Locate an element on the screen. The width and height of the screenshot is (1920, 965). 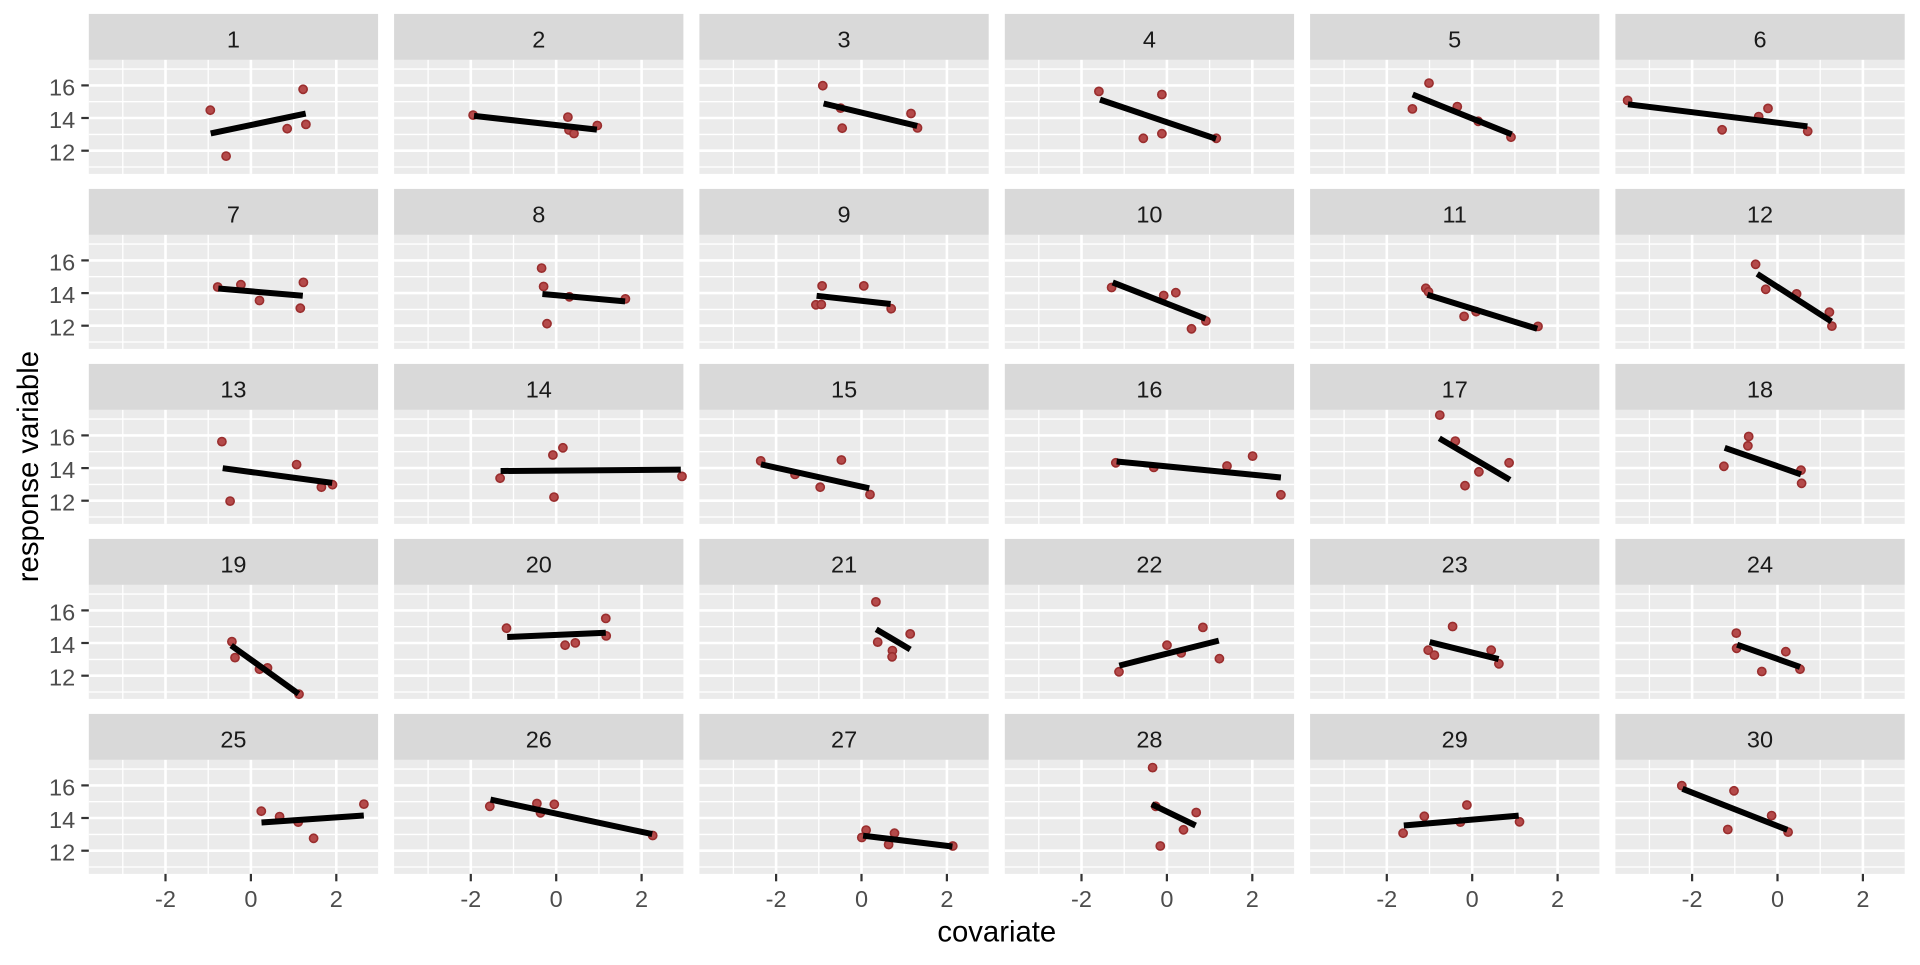
svg-text: covariate is located at coordinates (996, 932).